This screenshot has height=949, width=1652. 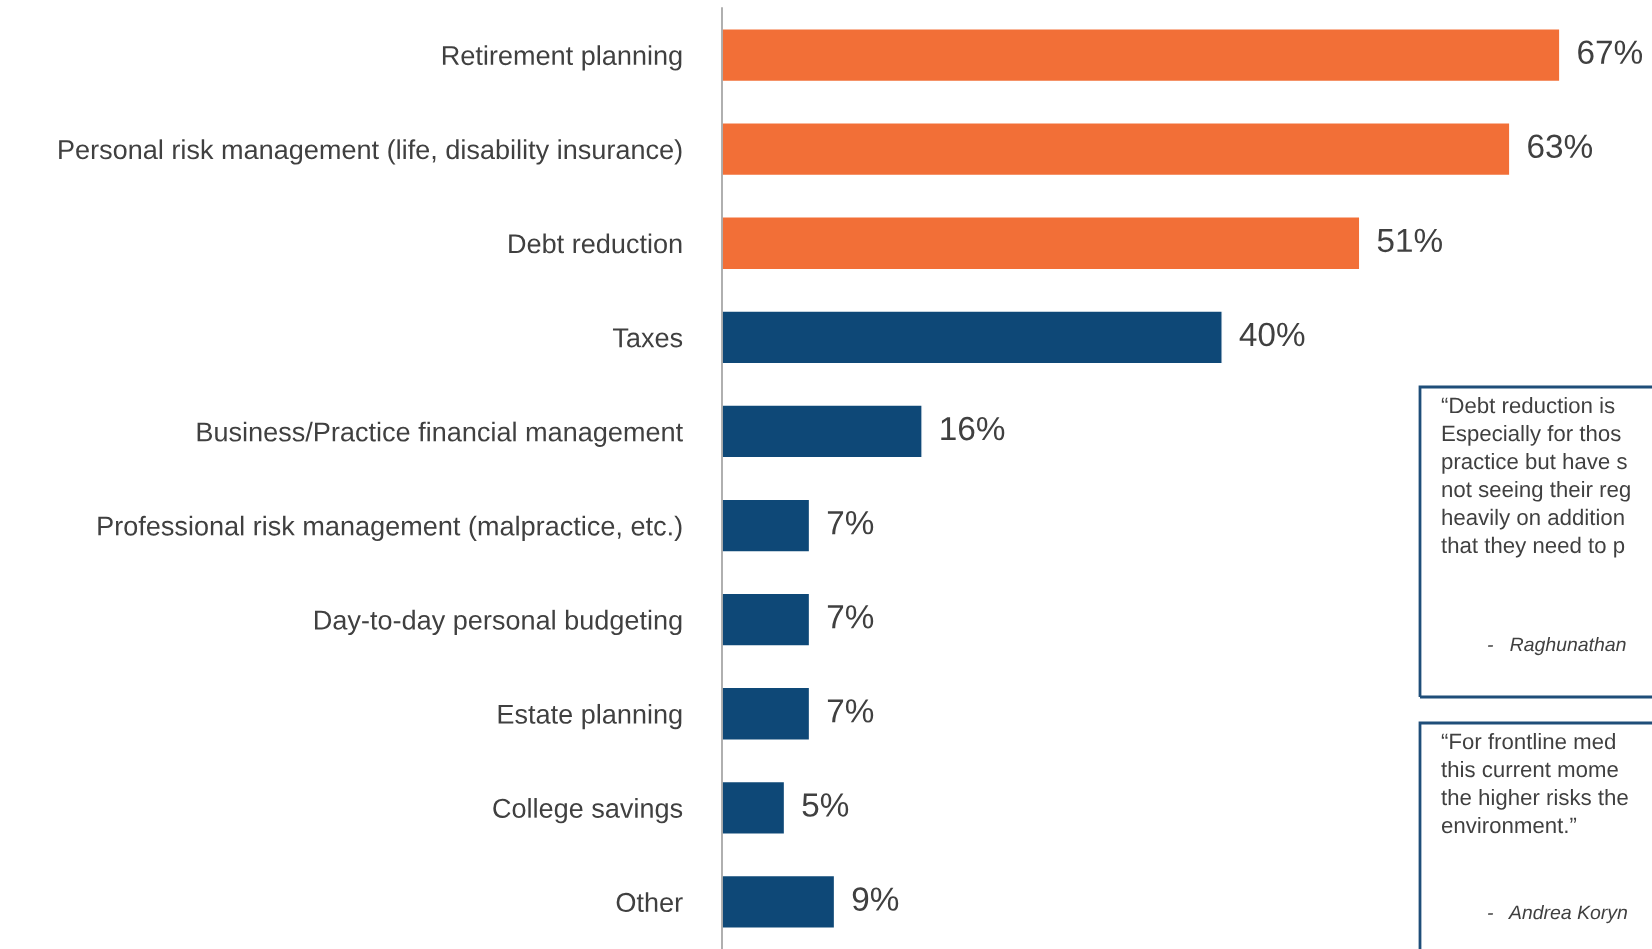 I want to click on data-label: 67%, so click(x=1610, y=52).